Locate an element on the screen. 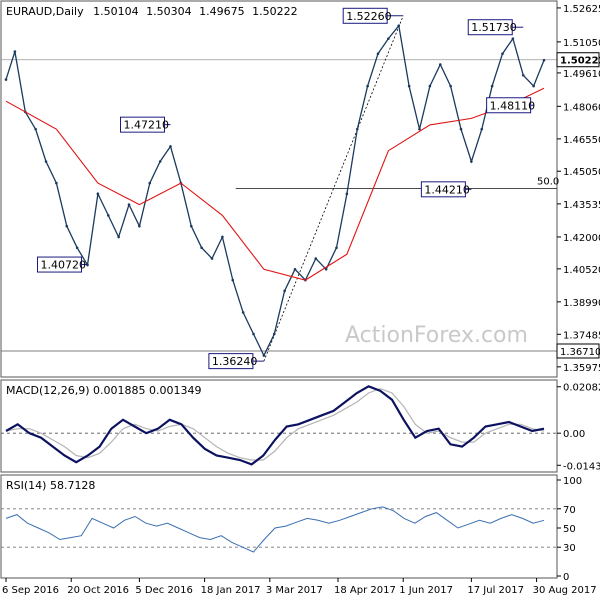  macd-title: MACD(12,26,9) 0.001885 0.001349 is located at coordinates (104, 390).